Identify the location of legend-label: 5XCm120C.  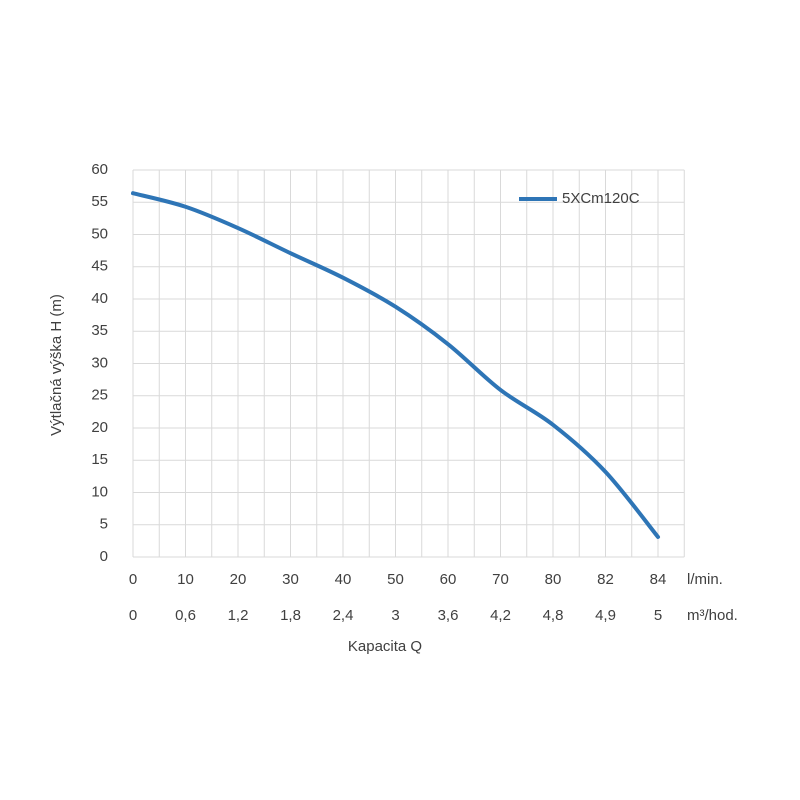
(601, 198).